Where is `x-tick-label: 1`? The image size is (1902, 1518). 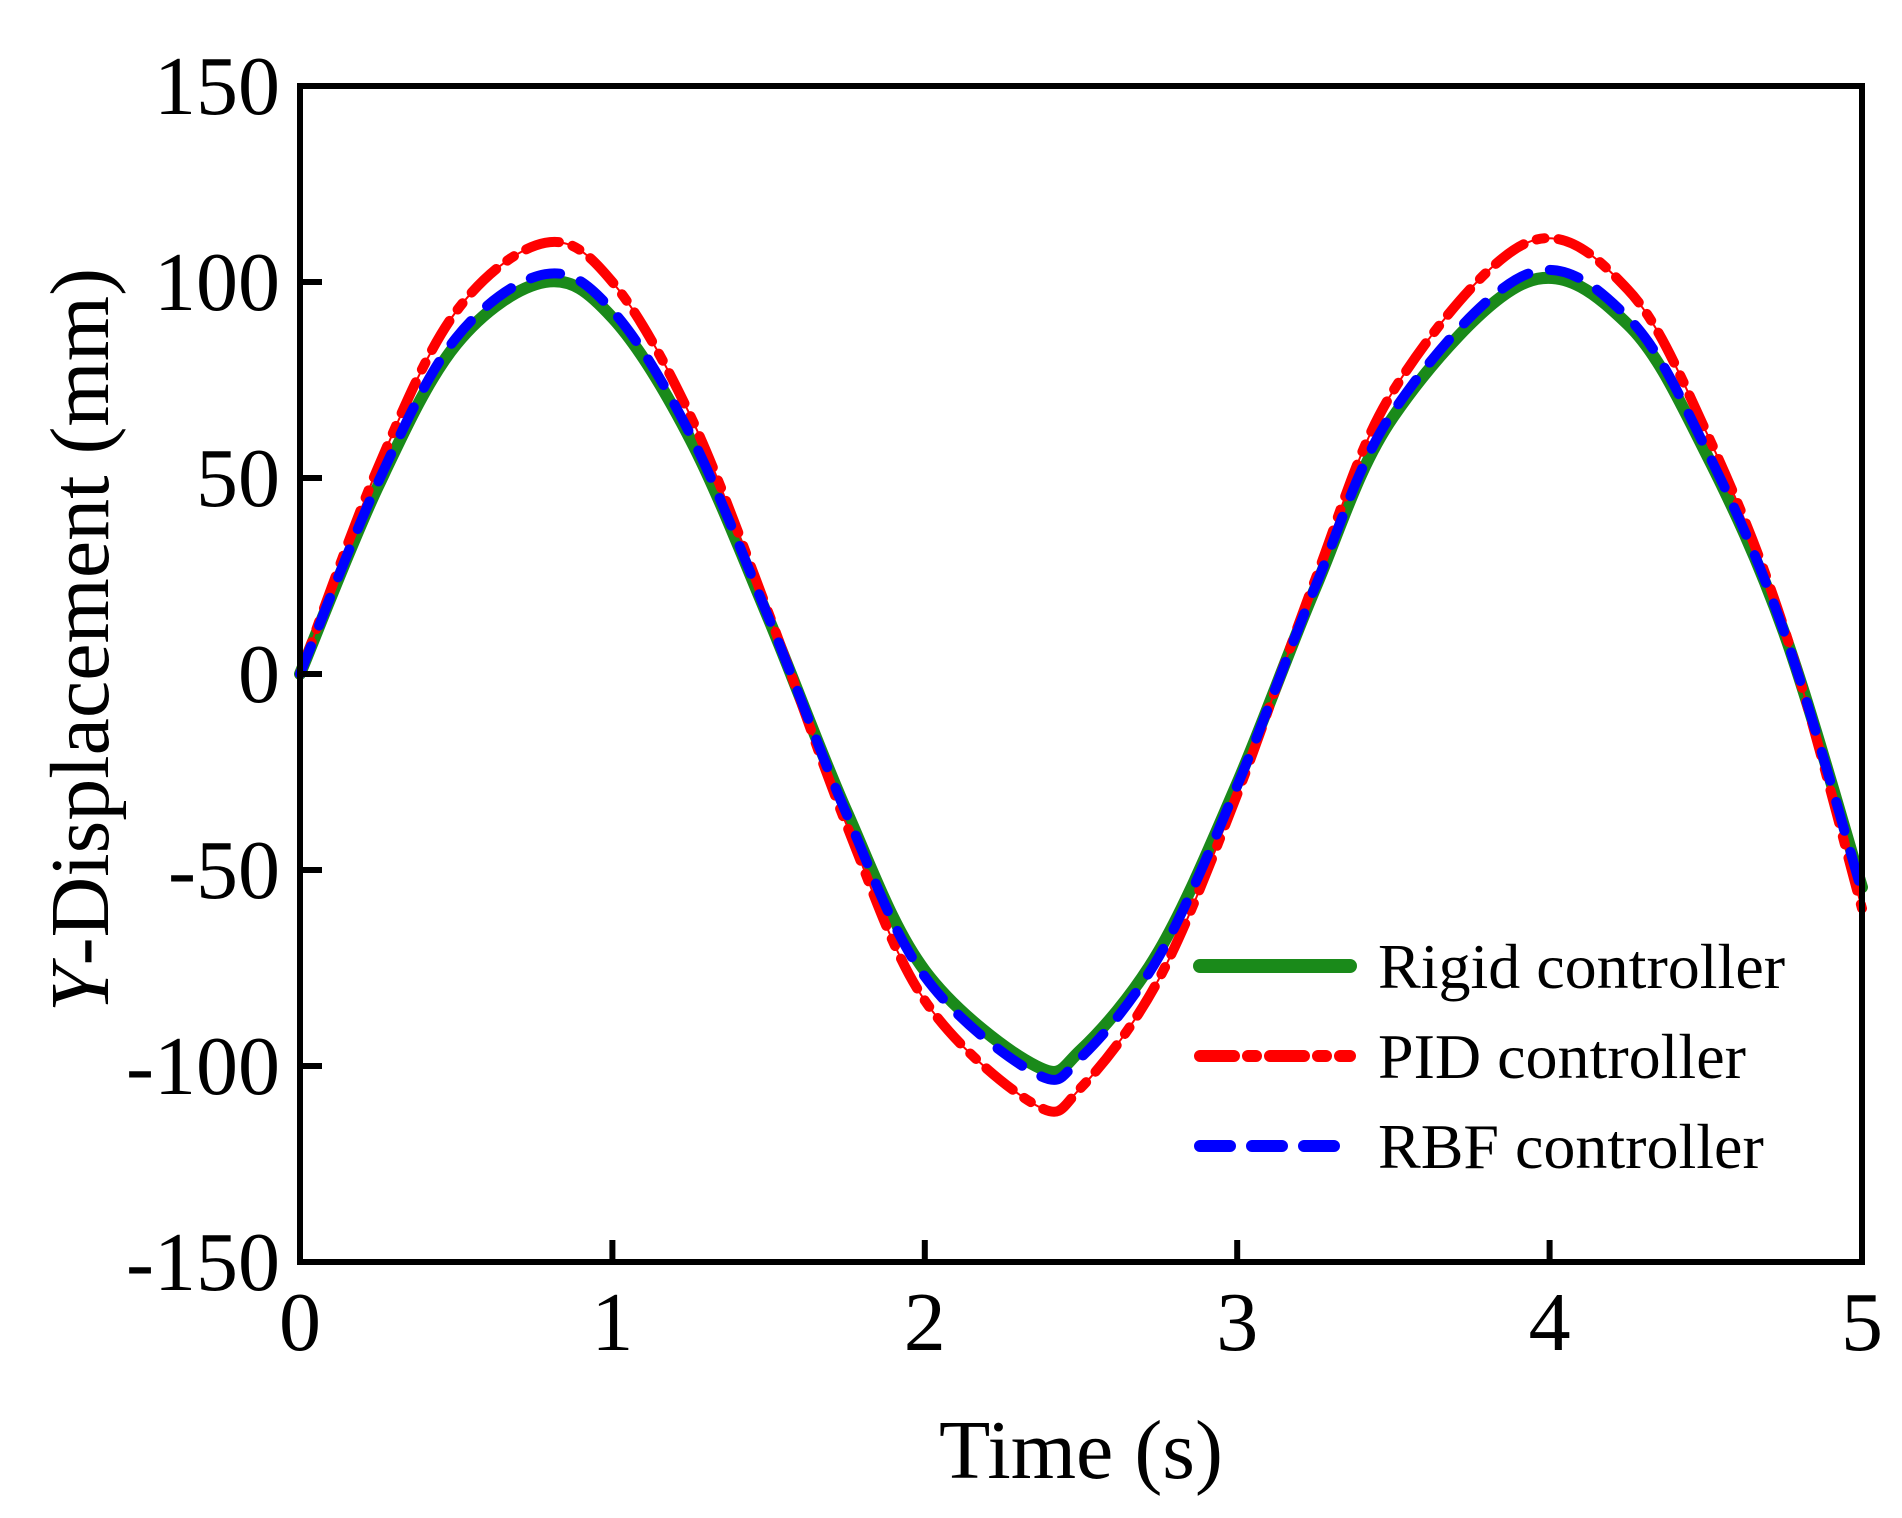 x-tick-label: 1 is located at coordinates (612, 1322).